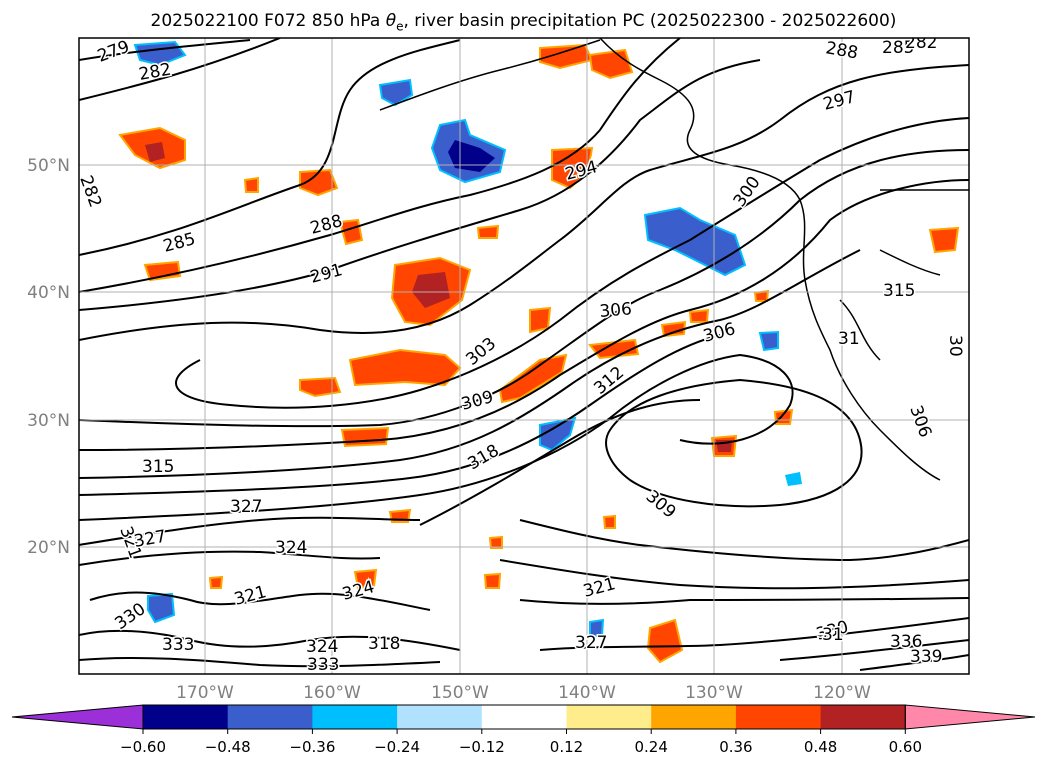  What do you see at coordinates (178, 645) in the screenshot?
I see `contour-label: 333` at bounding box center [178, 645].